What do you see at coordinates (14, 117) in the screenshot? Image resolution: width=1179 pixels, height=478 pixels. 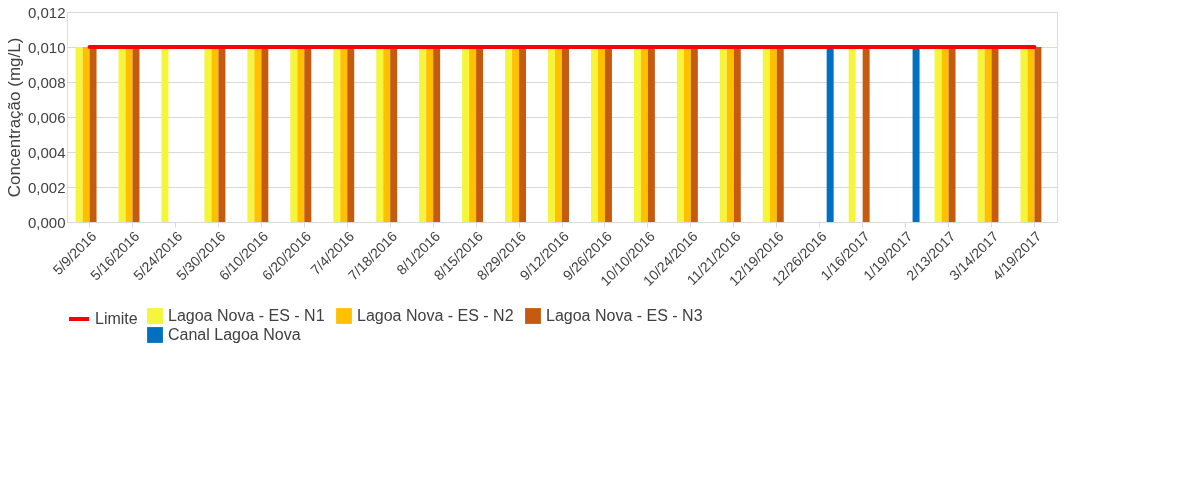 I see `y-axis-title: Concentração (mg/L)` at bounding box center [14, 117].